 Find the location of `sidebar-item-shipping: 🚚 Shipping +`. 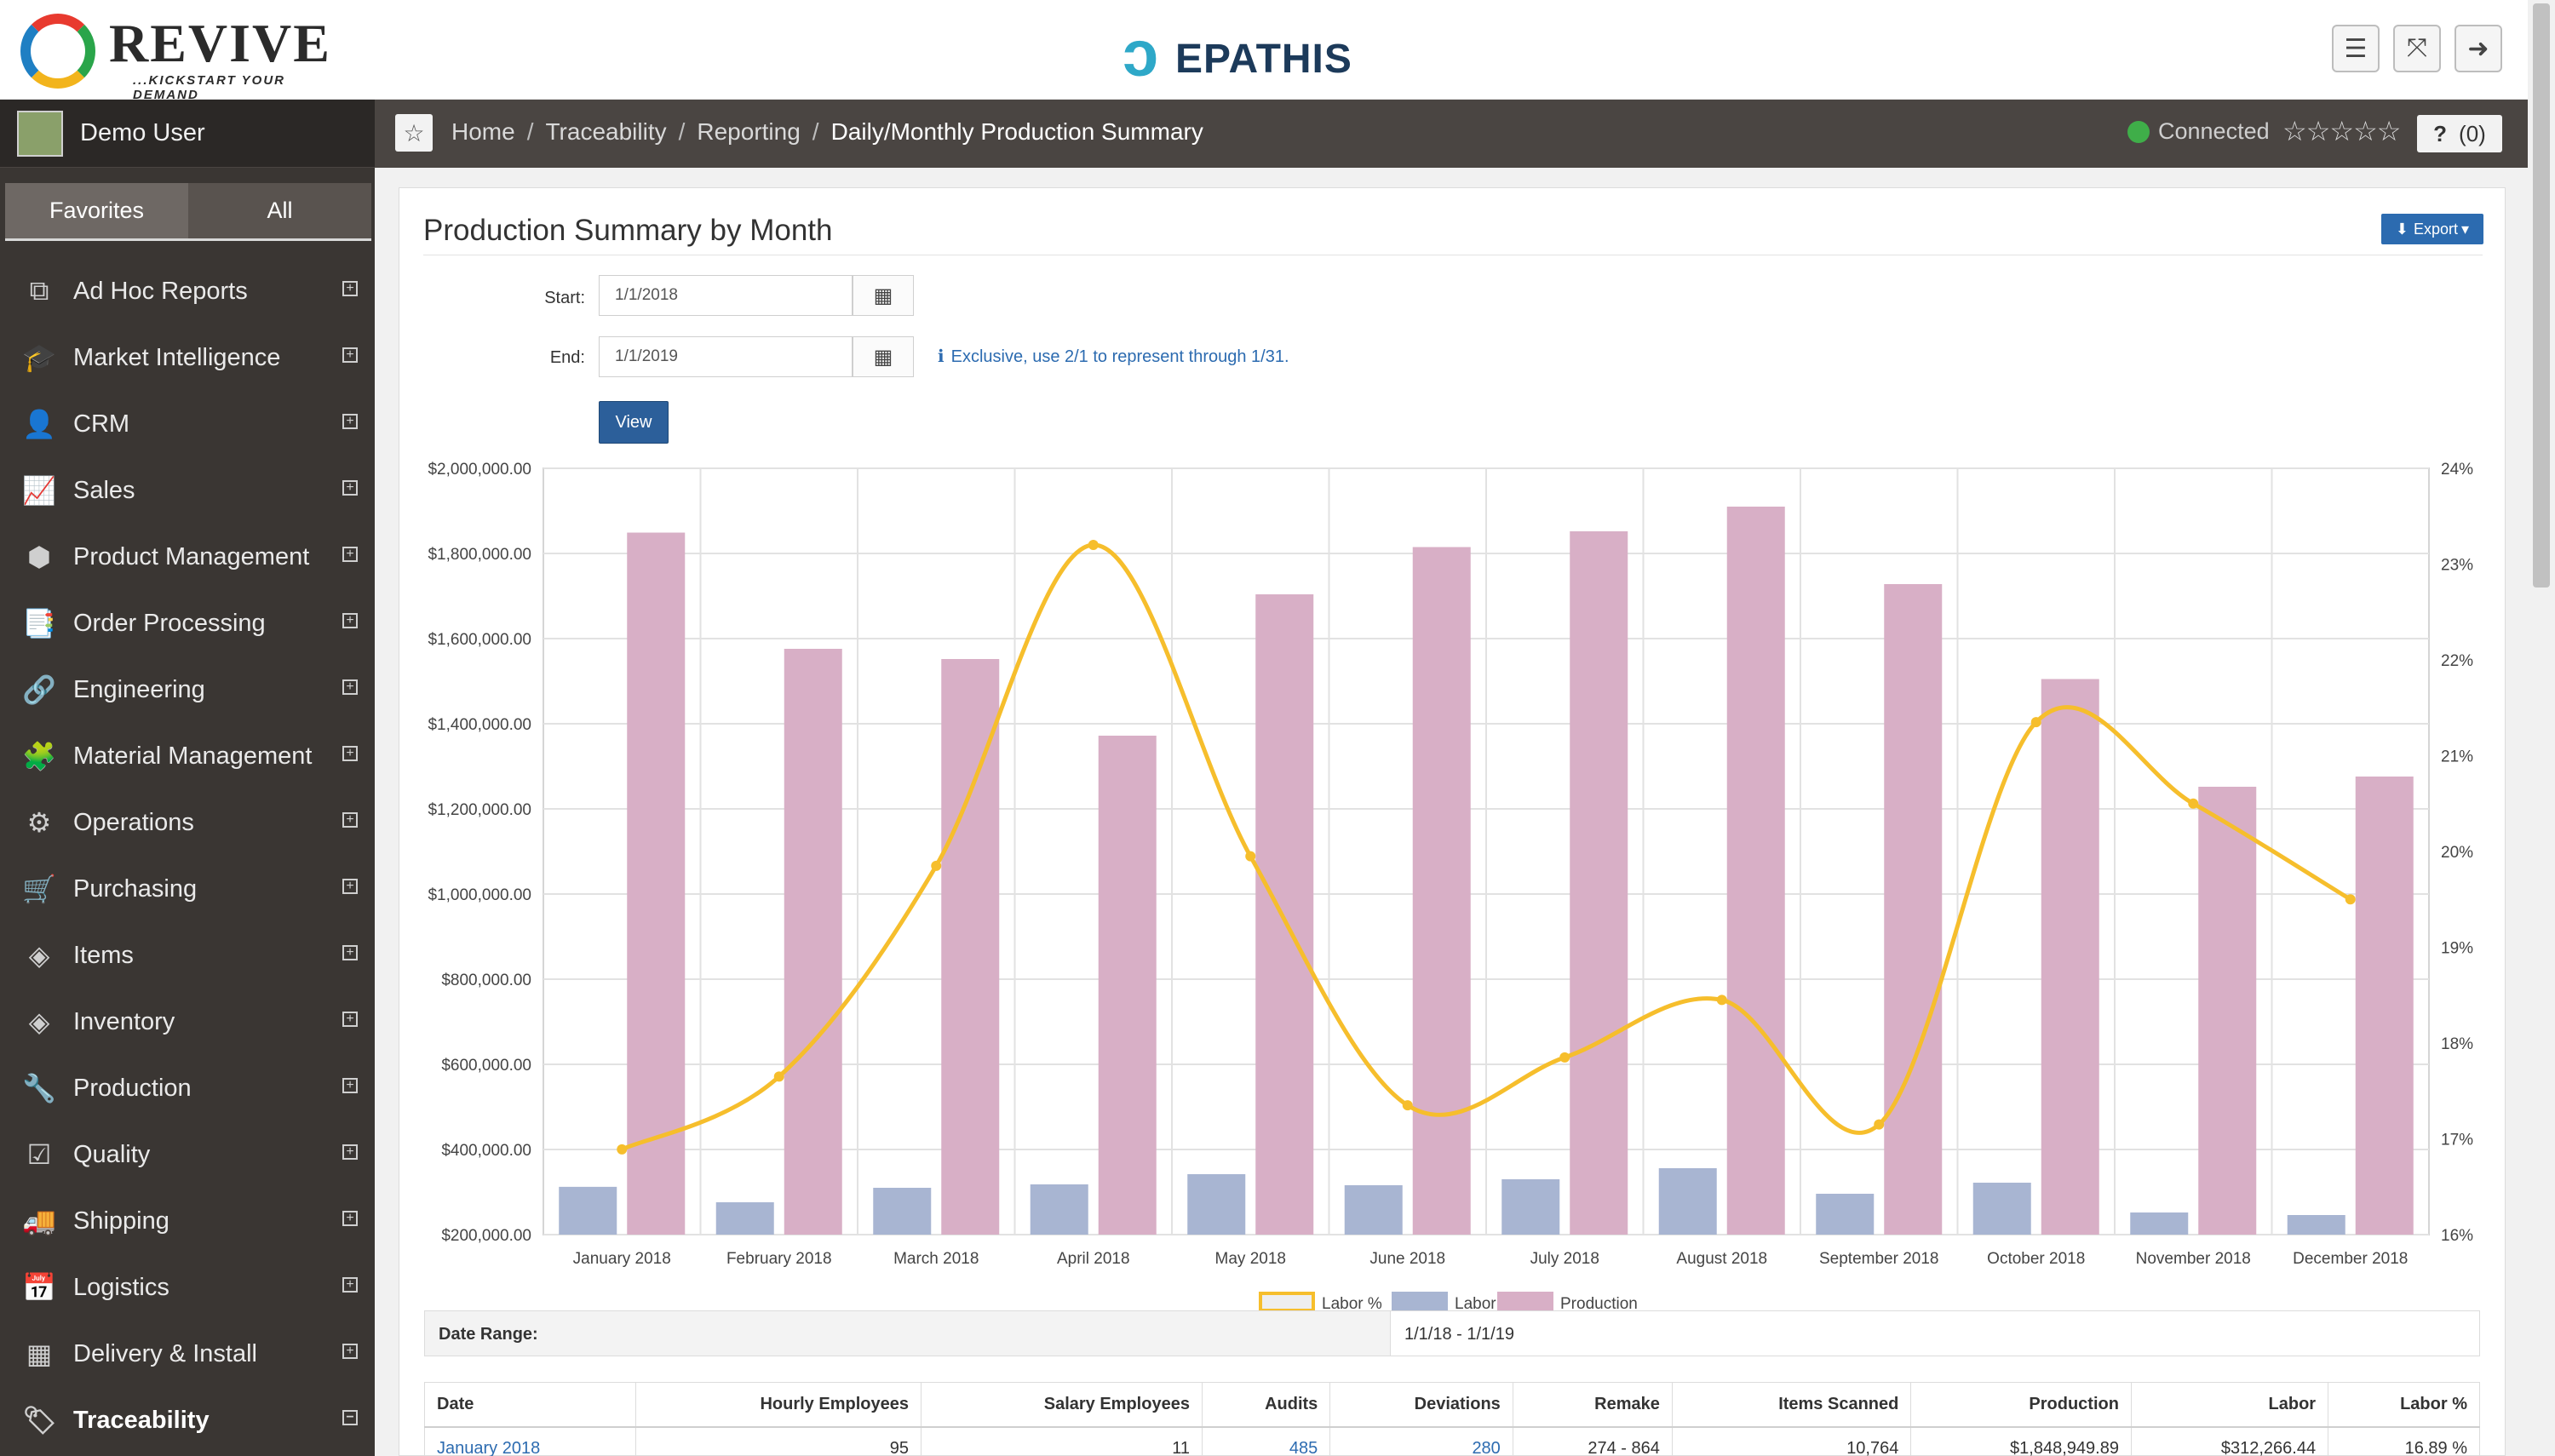

sidebar-item-shipping: 🚚 Shipping + is located at coordinates (187, 1221).